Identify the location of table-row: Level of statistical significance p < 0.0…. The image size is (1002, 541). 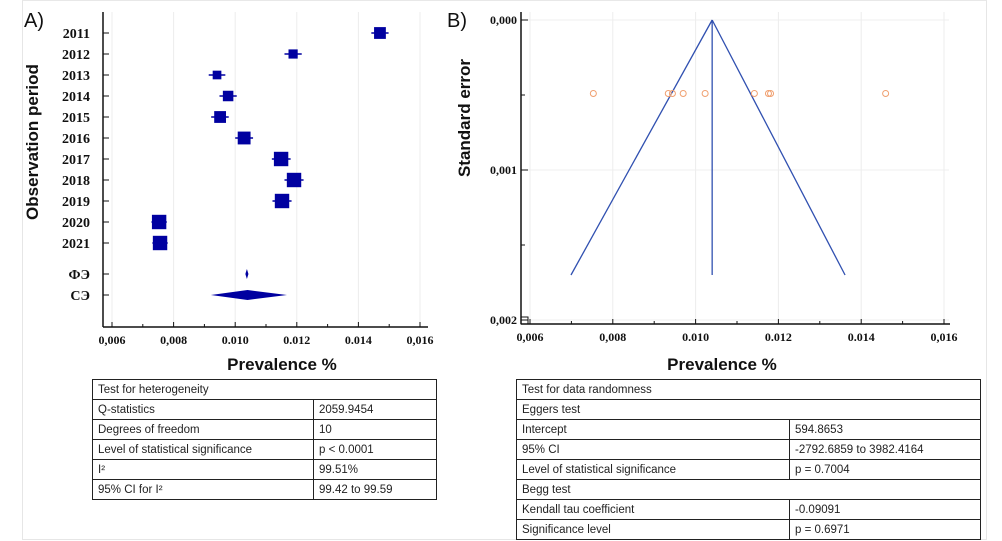
(264, 449).